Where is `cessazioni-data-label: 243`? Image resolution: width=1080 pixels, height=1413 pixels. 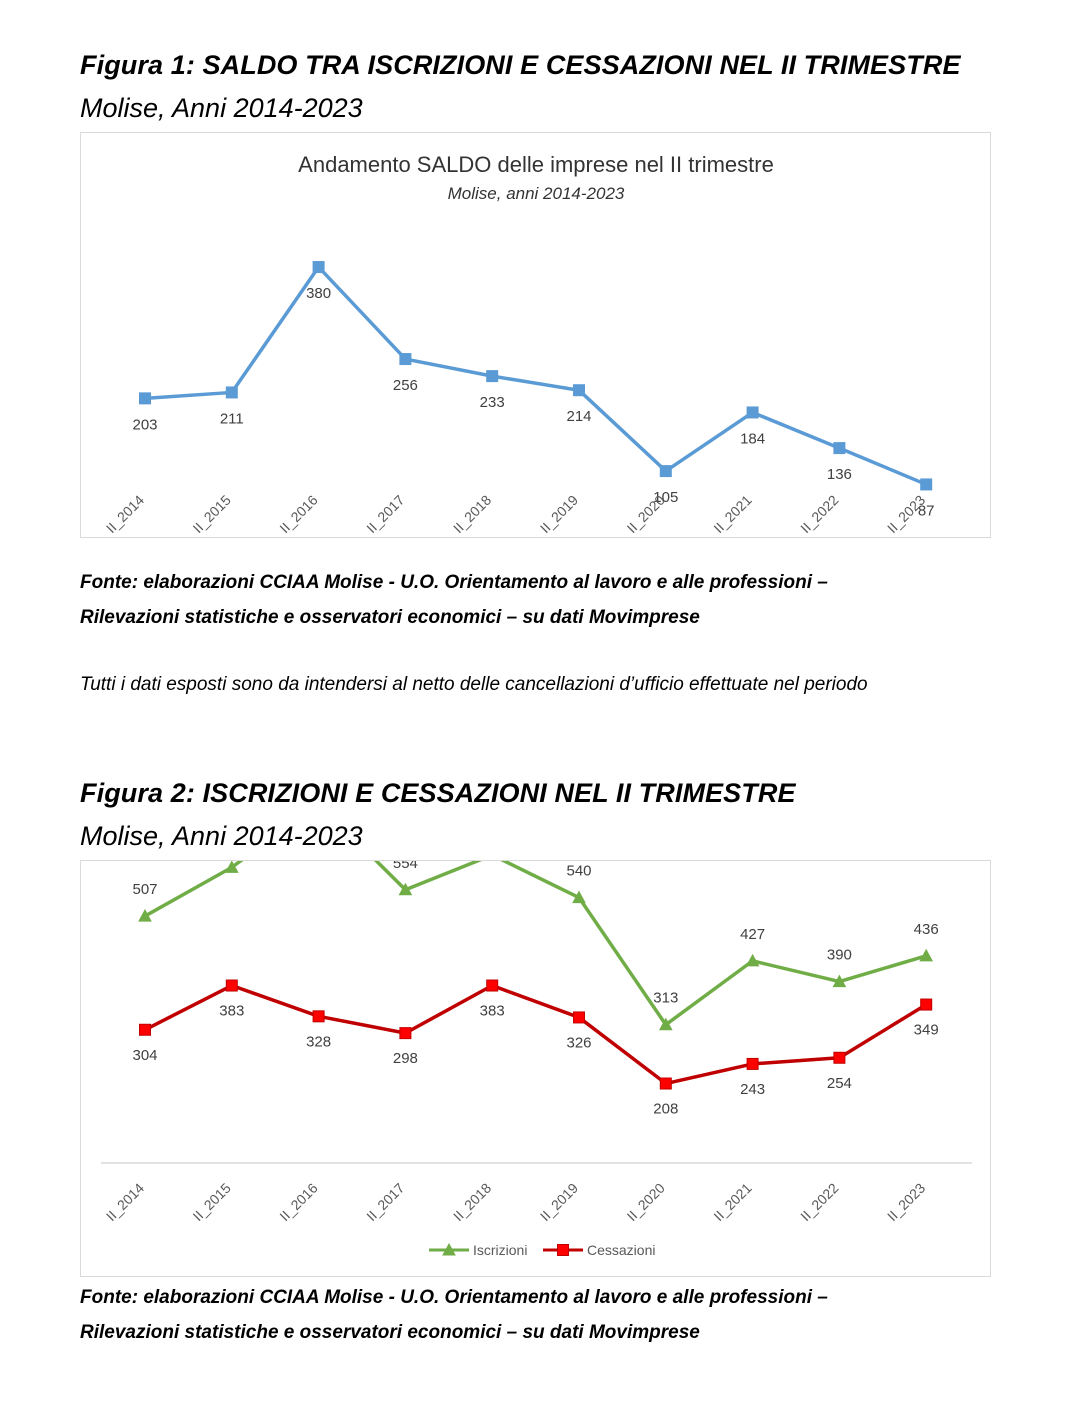 cessazioni-data-label: 243 is located at coordinates (752, 1089).